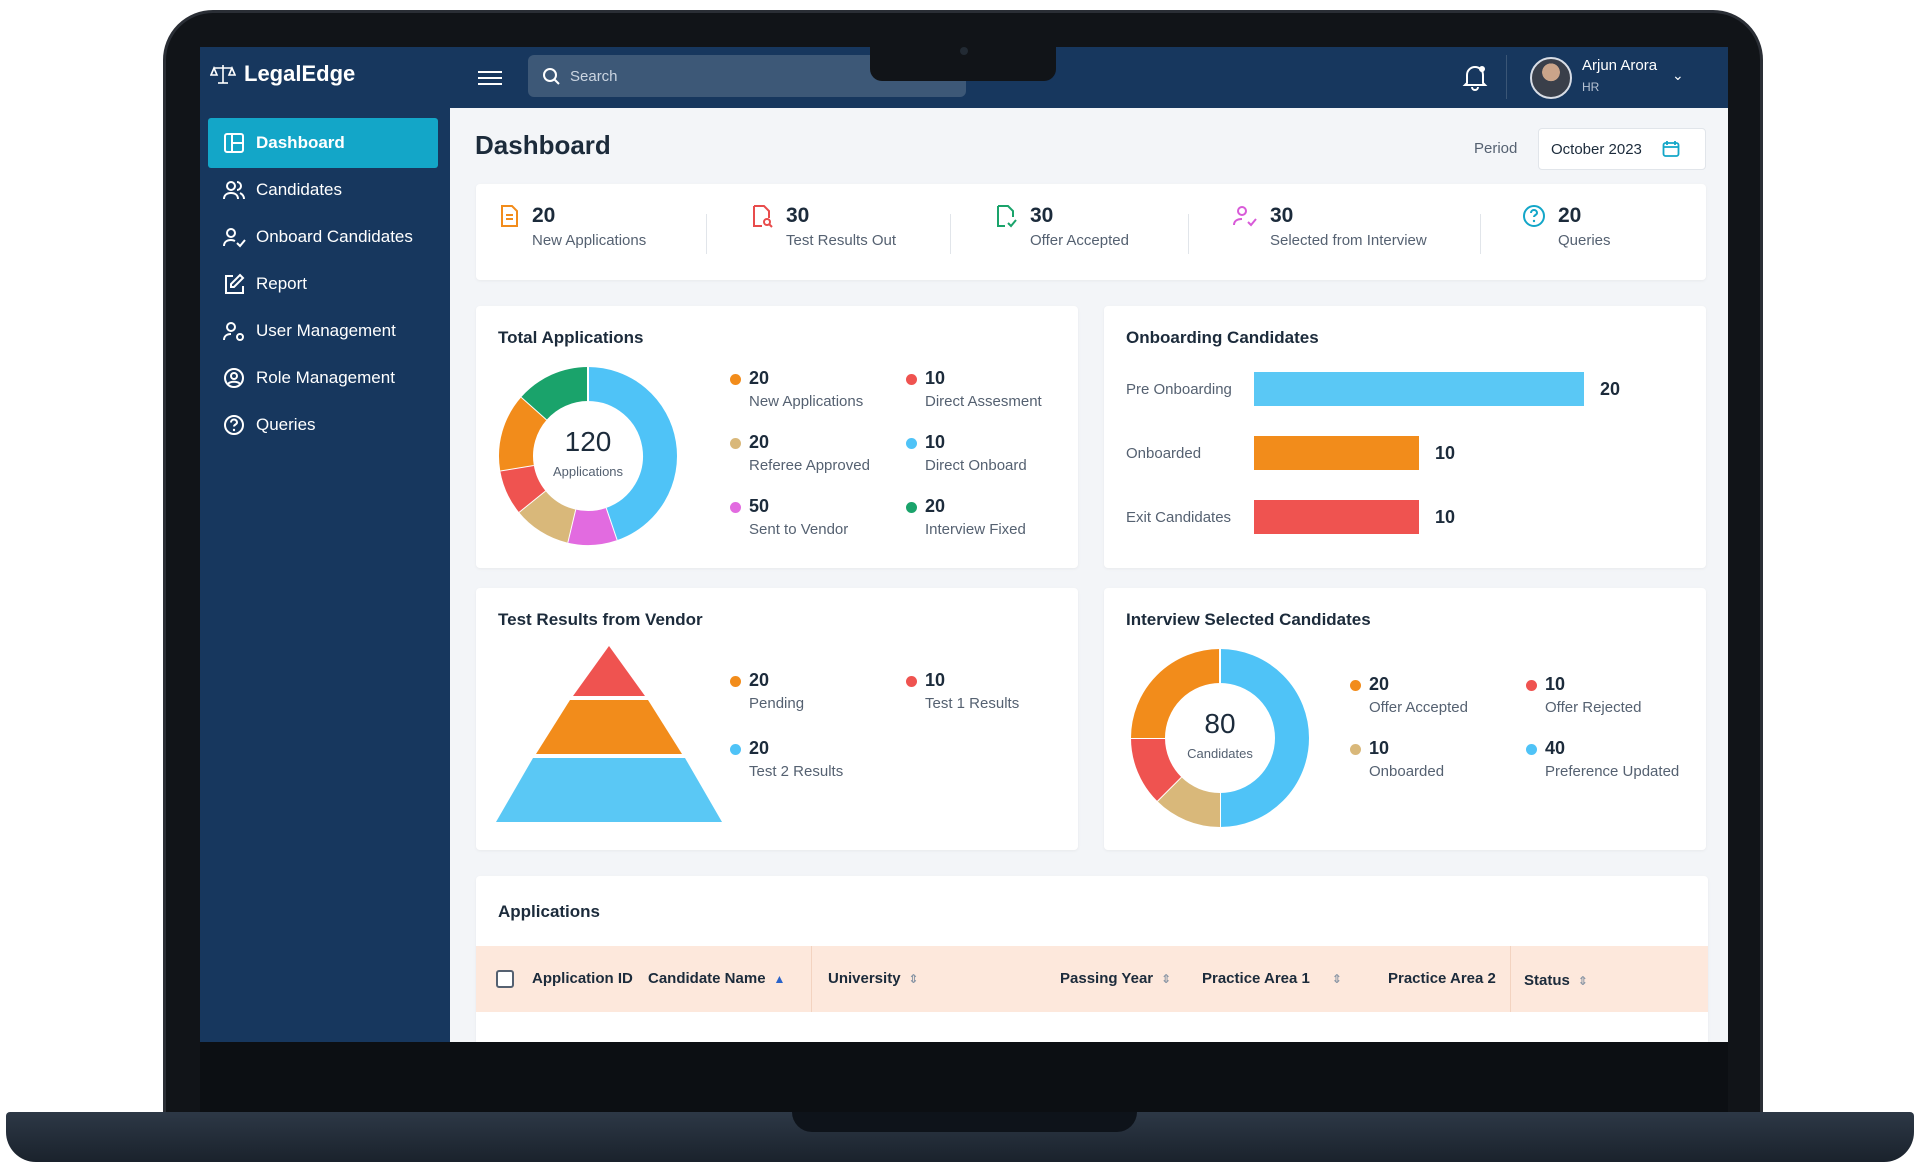 The height and width of the screenshot is (1172, 1920). Describe the element at coordinates (323, 284) in the screenshot. I see `sidebar-item-report: Report` at that location.